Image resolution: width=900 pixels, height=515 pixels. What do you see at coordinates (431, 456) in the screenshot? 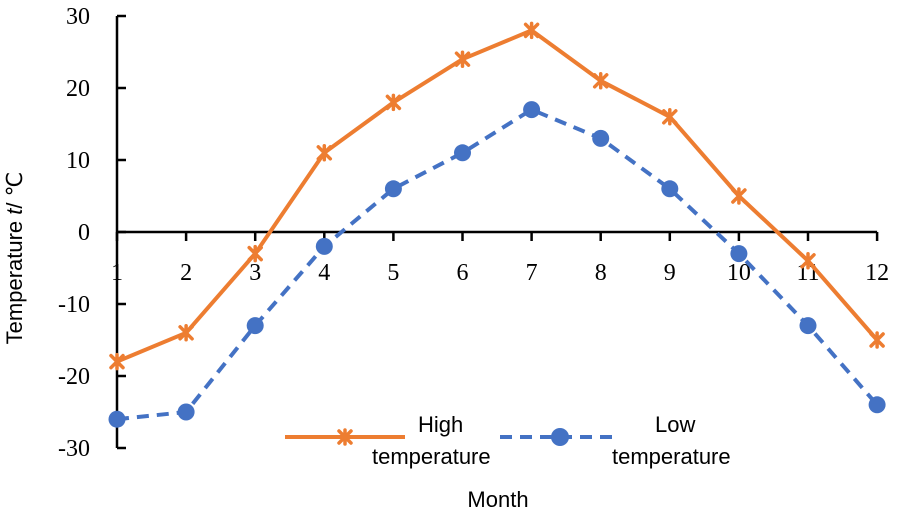
I see `legend-high-label-line2: temperature` at bounding box center [431, 456].